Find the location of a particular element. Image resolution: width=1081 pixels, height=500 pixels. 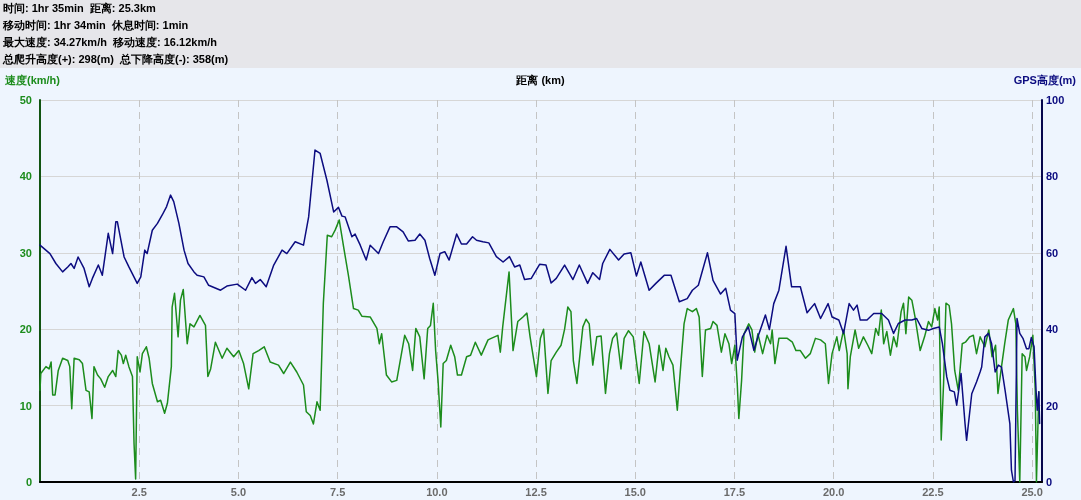

y2-tick-label: 0 is located at coordinates (1049, 482).